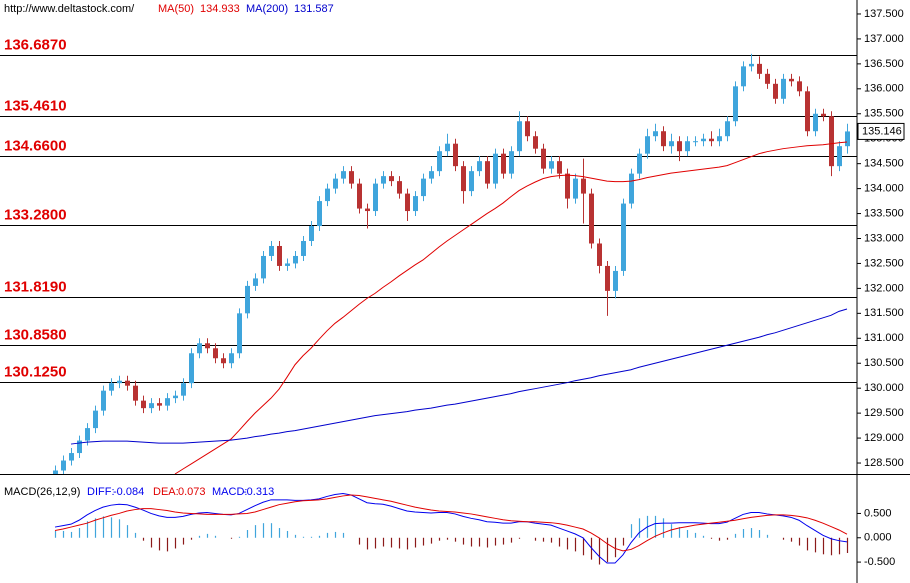  What do you see at coordinates (884, 313) in the screenshot?
I see `y-tick-label: 131.500` at bounding box center [884, 313].